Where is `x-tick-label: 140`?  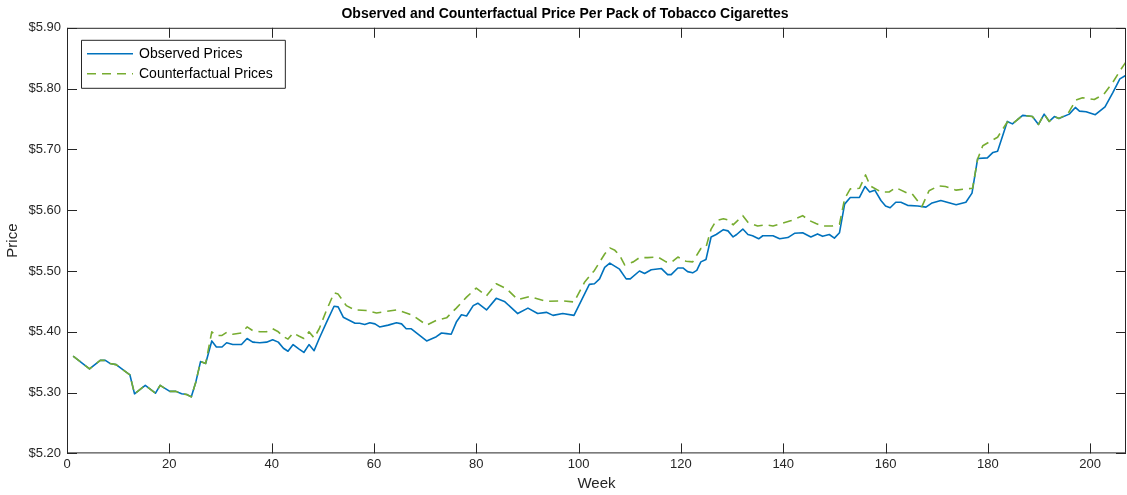
x-tick-label: 140 is located at coordinates (783, 463).